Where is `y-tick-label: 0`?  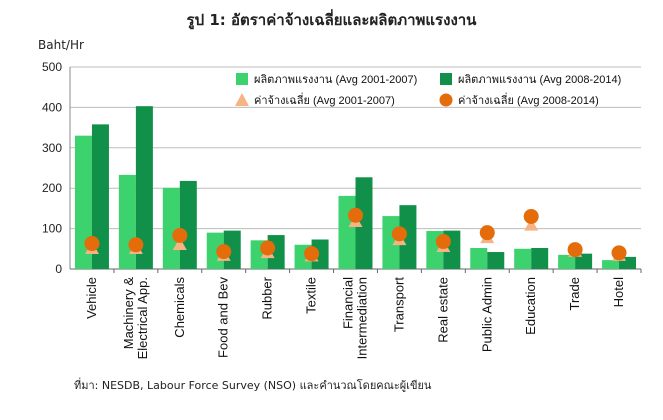
y-tick-label: 0 is located at coordinates (58, 269).